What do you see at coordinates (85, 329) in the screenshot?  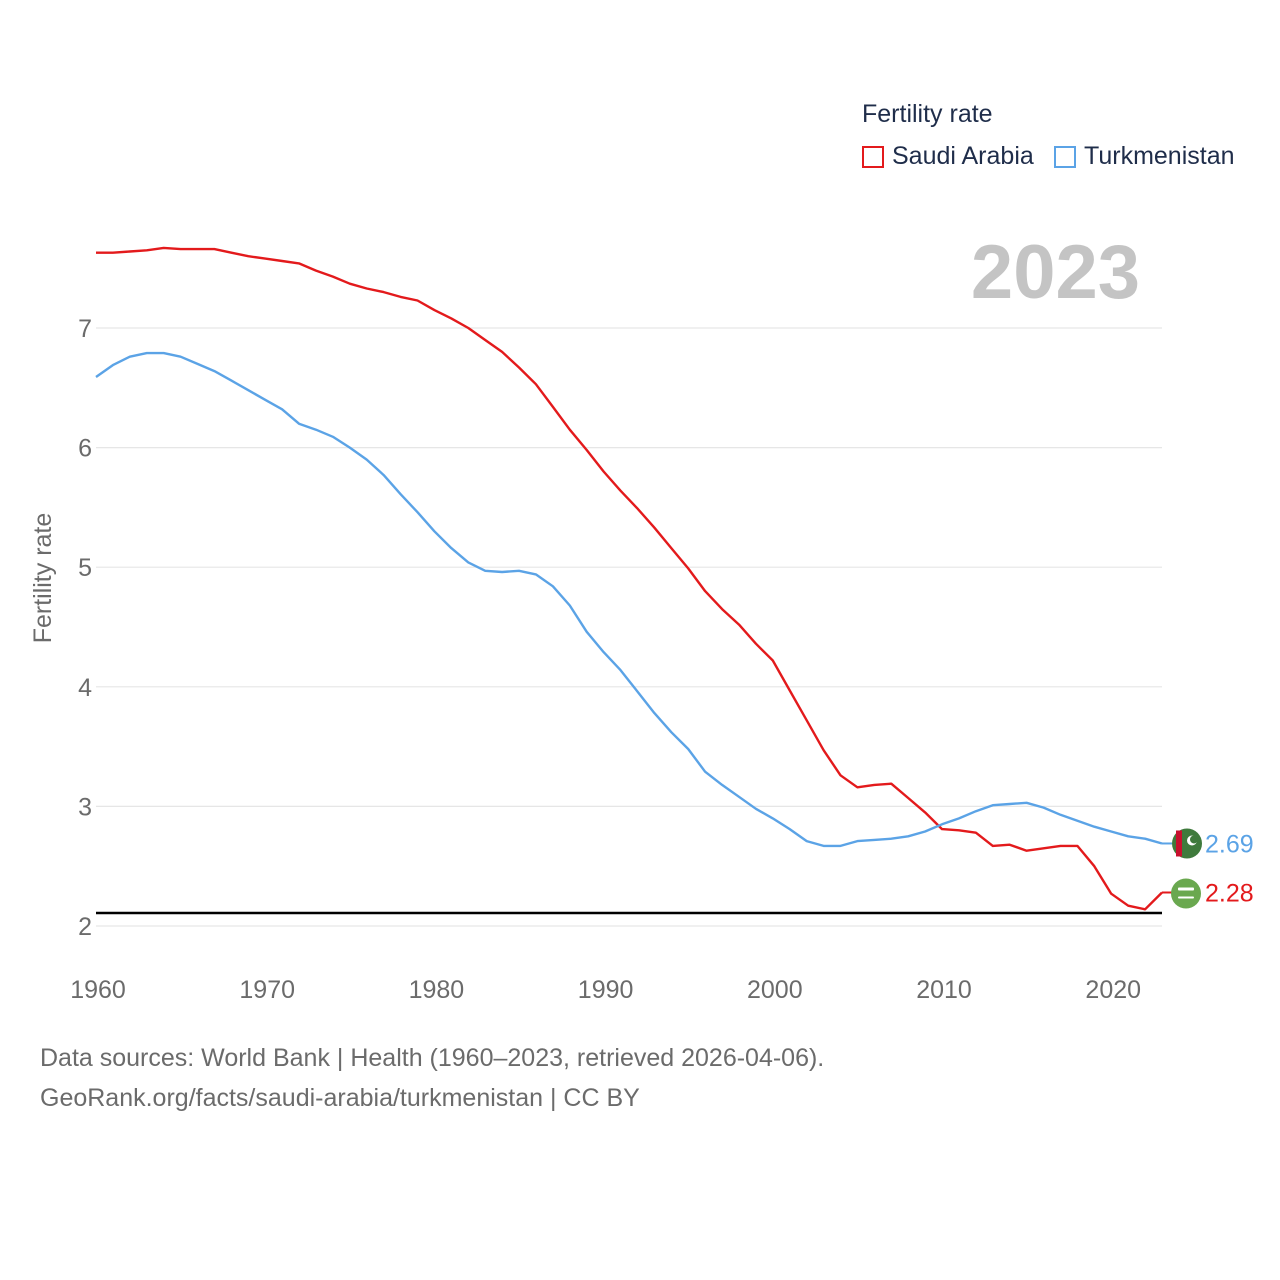 I see `y-tick-label-7: 7` at bounding box center [85, 329].